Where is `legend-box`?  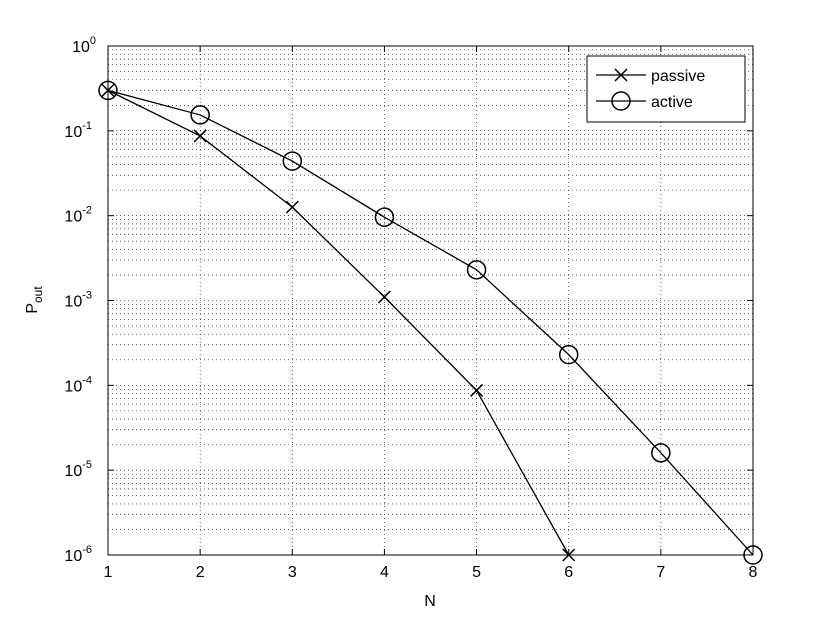
legend-box is located at coordinates (666, 89).